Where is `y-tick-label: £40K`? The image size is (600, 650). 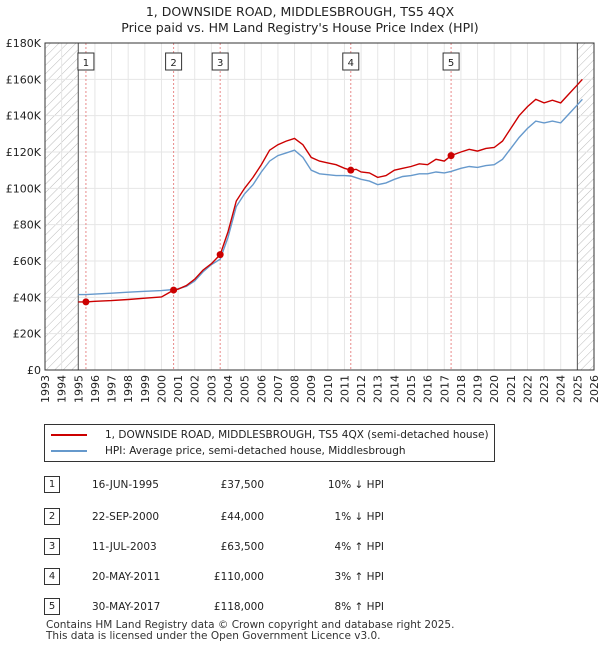
y-tick-label: £40K is located at coordinates (27, 297).